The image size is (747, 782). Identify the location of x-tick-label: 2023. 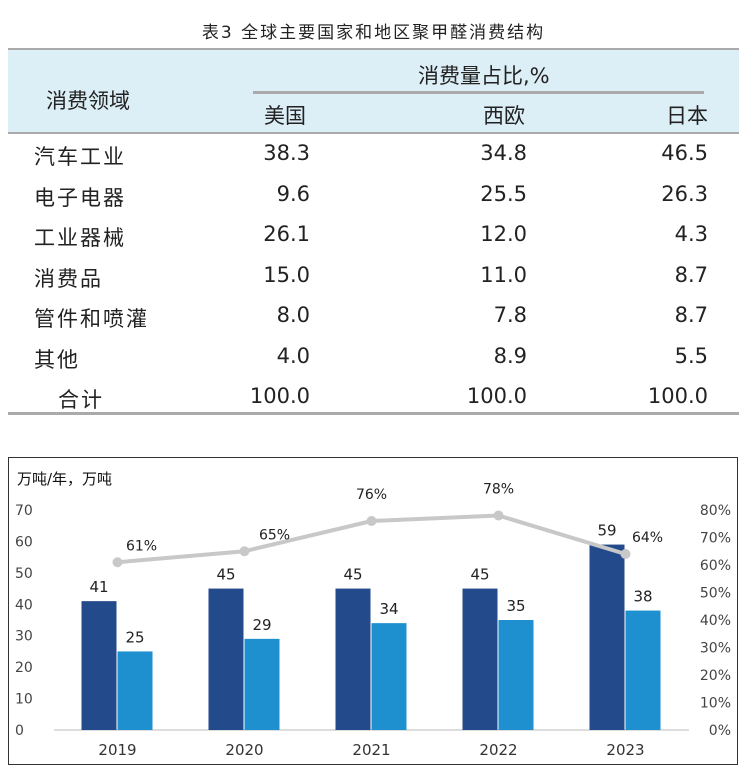
(625, 750).